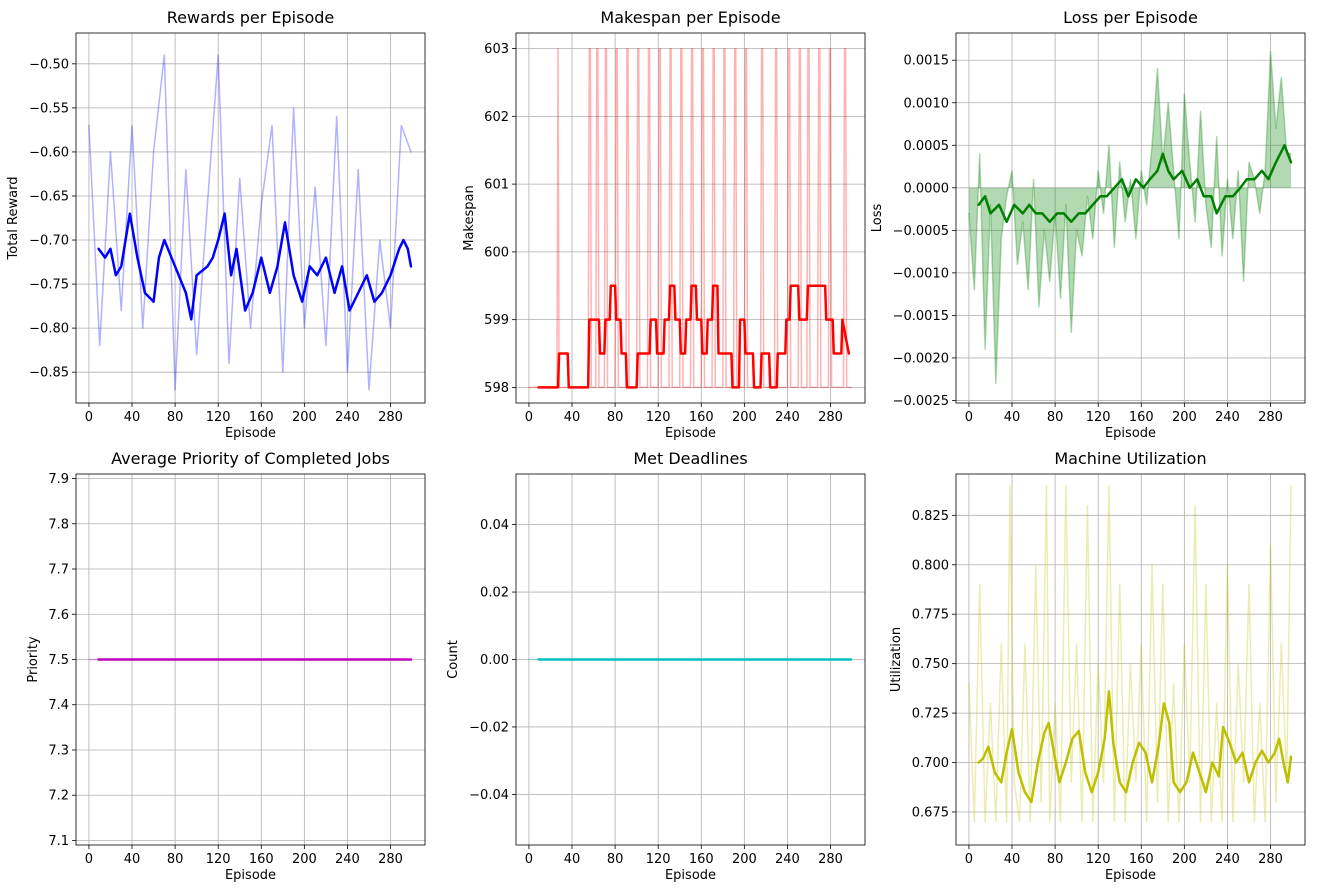 The image size is (1318, 896). What do you see at coordinates (494, 660) in the screenshot?
I see `y-tick-label: 0.00` at bounding box center [494, 660].